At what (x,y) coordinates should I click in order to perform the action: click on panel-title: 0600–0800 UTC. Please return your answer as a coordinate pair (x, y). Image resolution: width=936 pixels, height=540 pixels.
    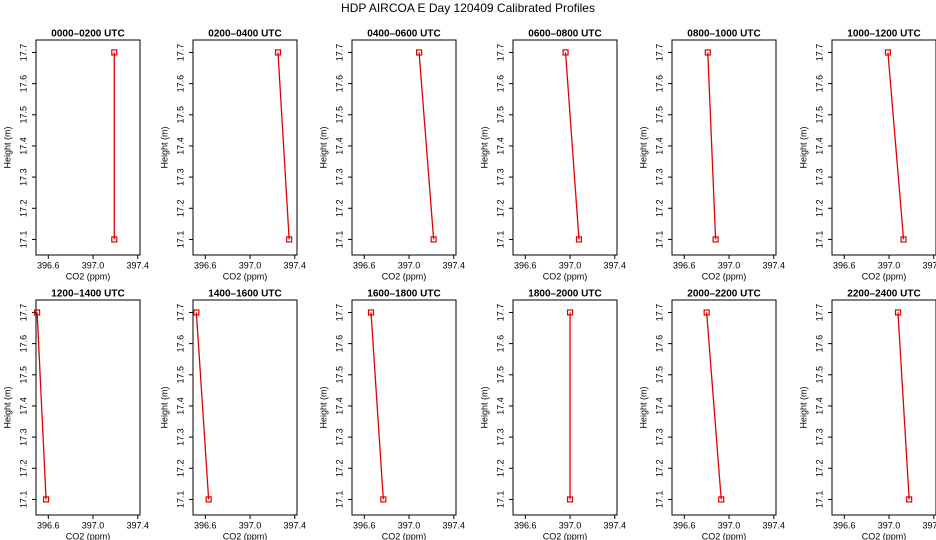
    Looking at the image, I should click on (564, 34).